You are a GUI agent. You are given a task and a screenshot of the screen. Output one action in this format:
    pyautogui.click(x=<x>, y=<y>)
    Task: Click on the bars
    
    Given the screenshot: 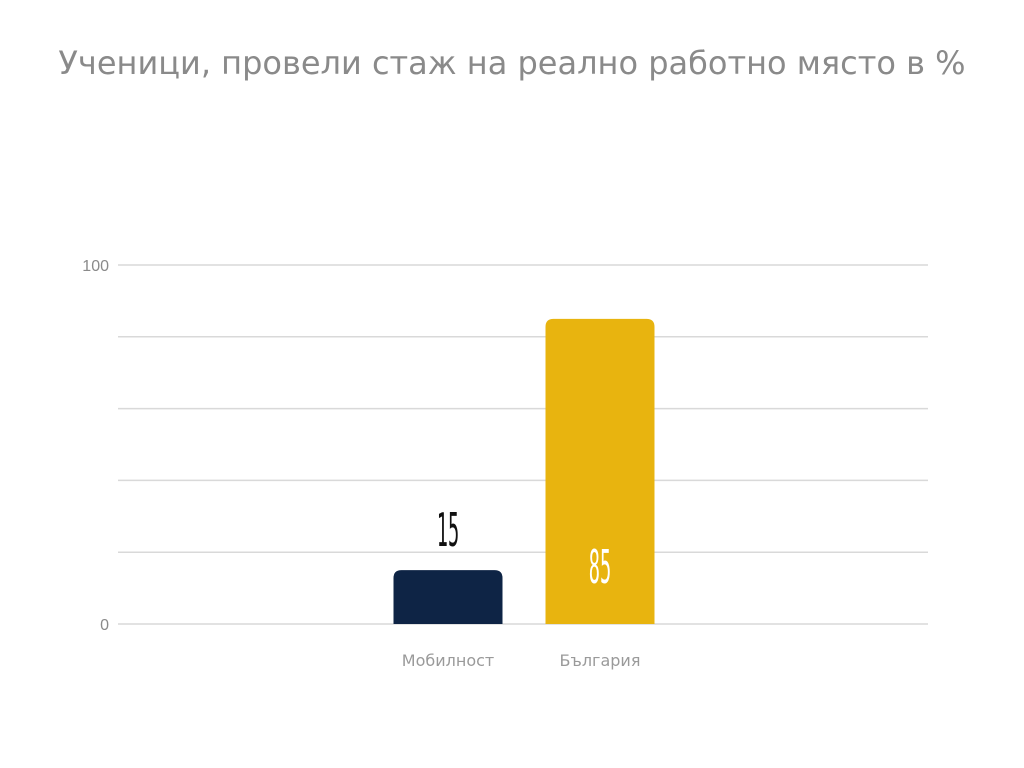 What is the action you would take?
    pyautogui.click(x=524, y=471)
    